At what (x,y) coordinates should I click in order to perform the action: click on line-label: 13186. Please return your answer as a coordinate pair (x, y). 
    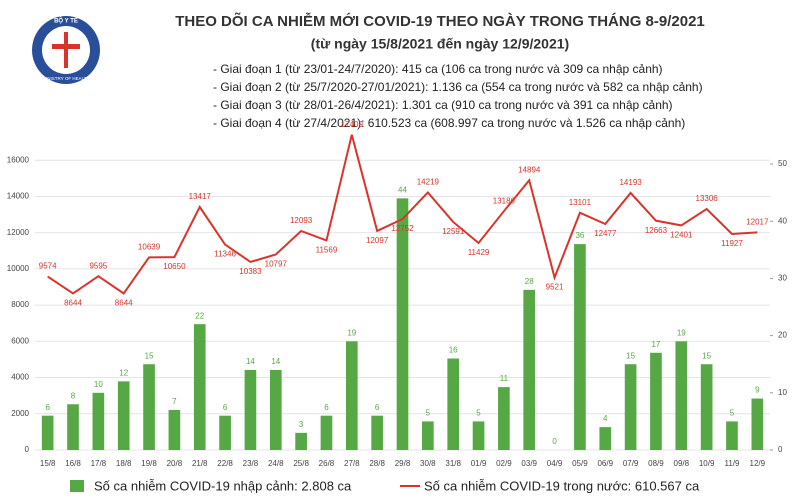
    Looking at the image, I should click on (504, 200).